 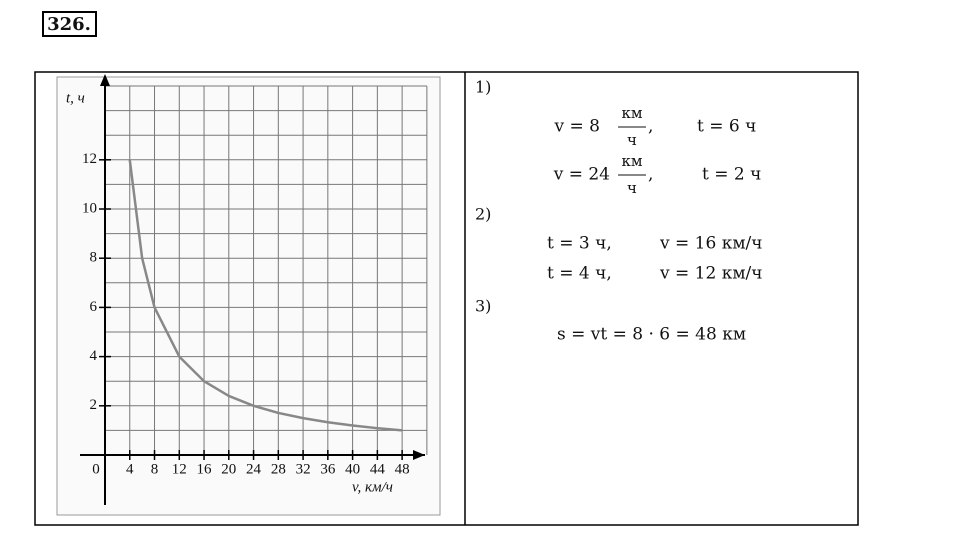 What do you see at coordinates (483, 214) in the screenshot?
I see `part-number: 2)` at bounding box center [483, 214].